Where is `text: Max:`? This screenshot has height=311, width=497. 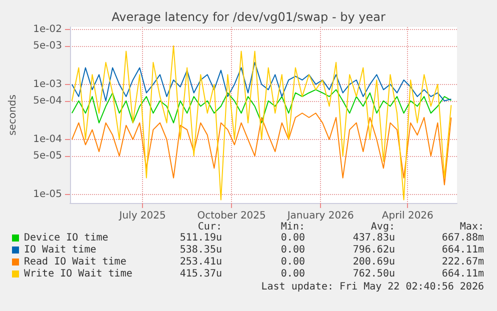
text: Max: is located at coordinates (472, 227).